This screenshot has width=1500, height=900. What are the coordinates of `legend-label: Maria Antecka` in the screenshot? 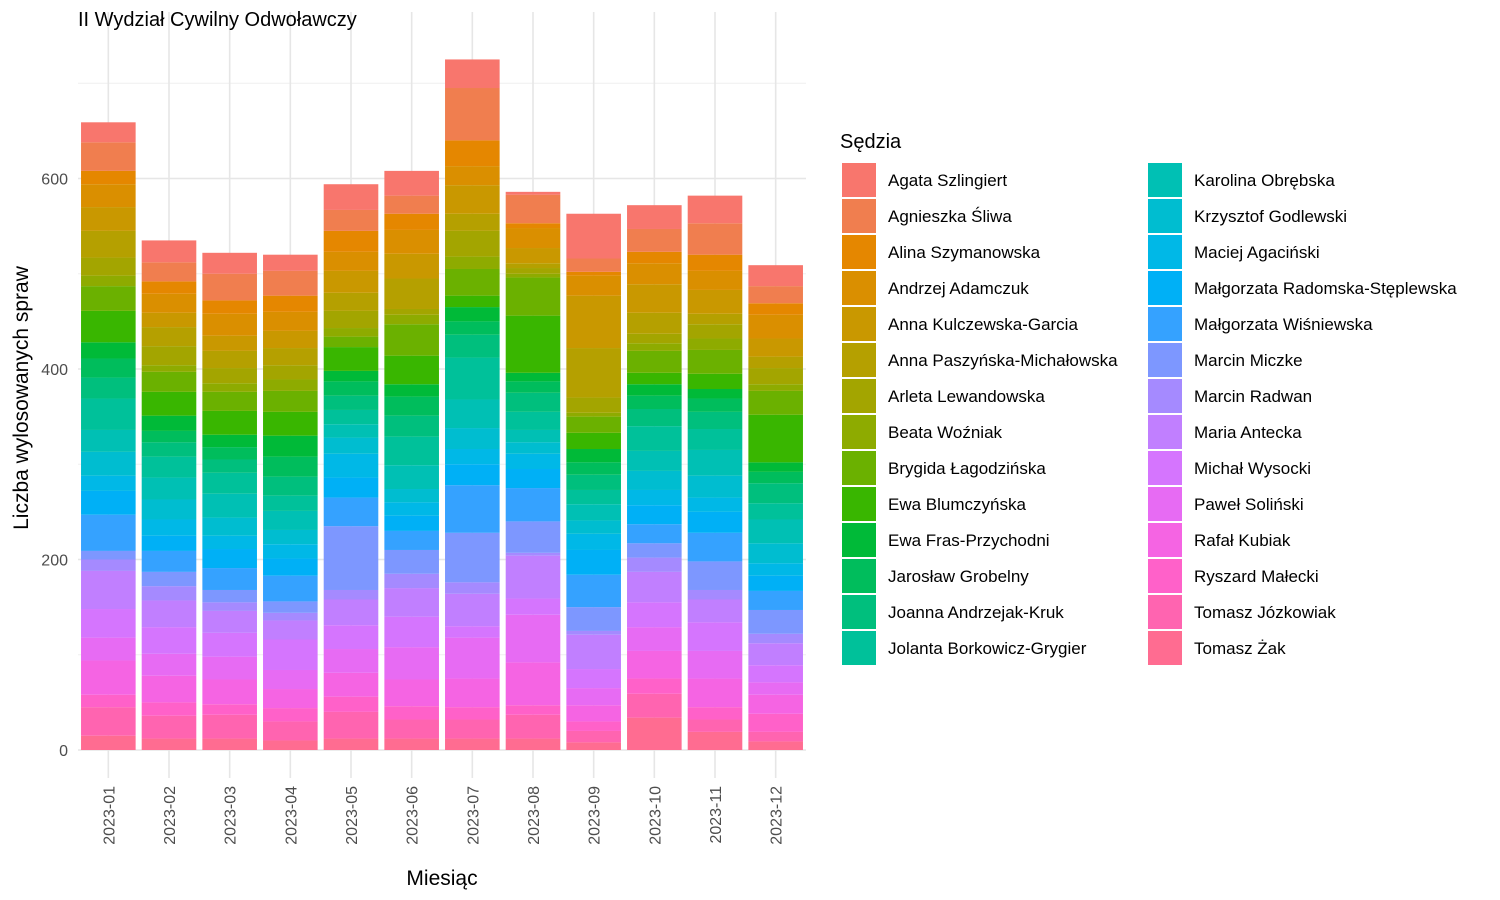 It's located at (1248, 432).